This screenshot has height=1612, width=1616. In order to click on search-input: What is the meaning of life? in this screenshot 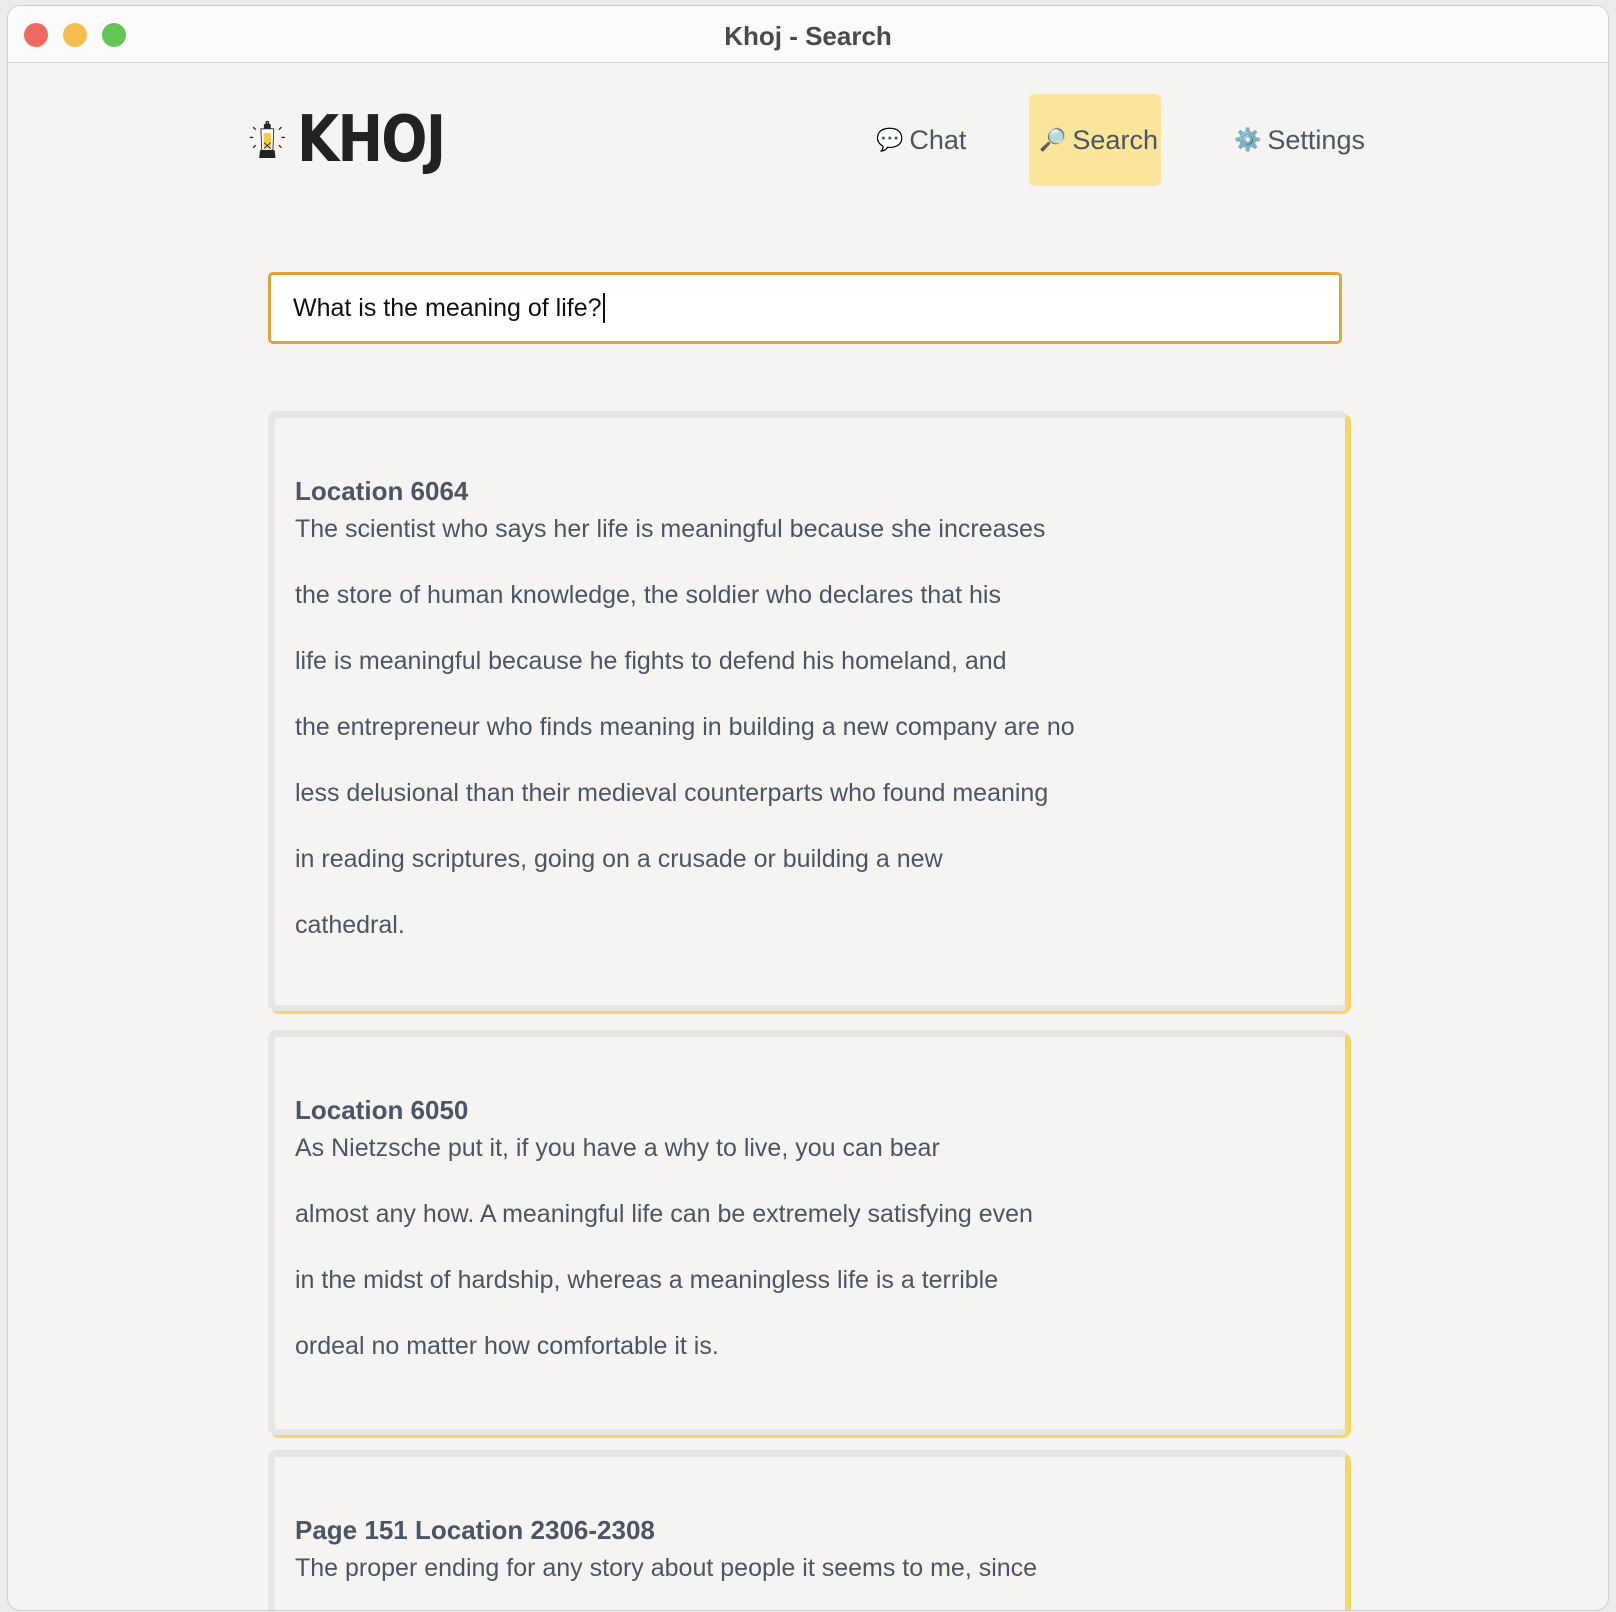, I will do `click(805, 308)`.